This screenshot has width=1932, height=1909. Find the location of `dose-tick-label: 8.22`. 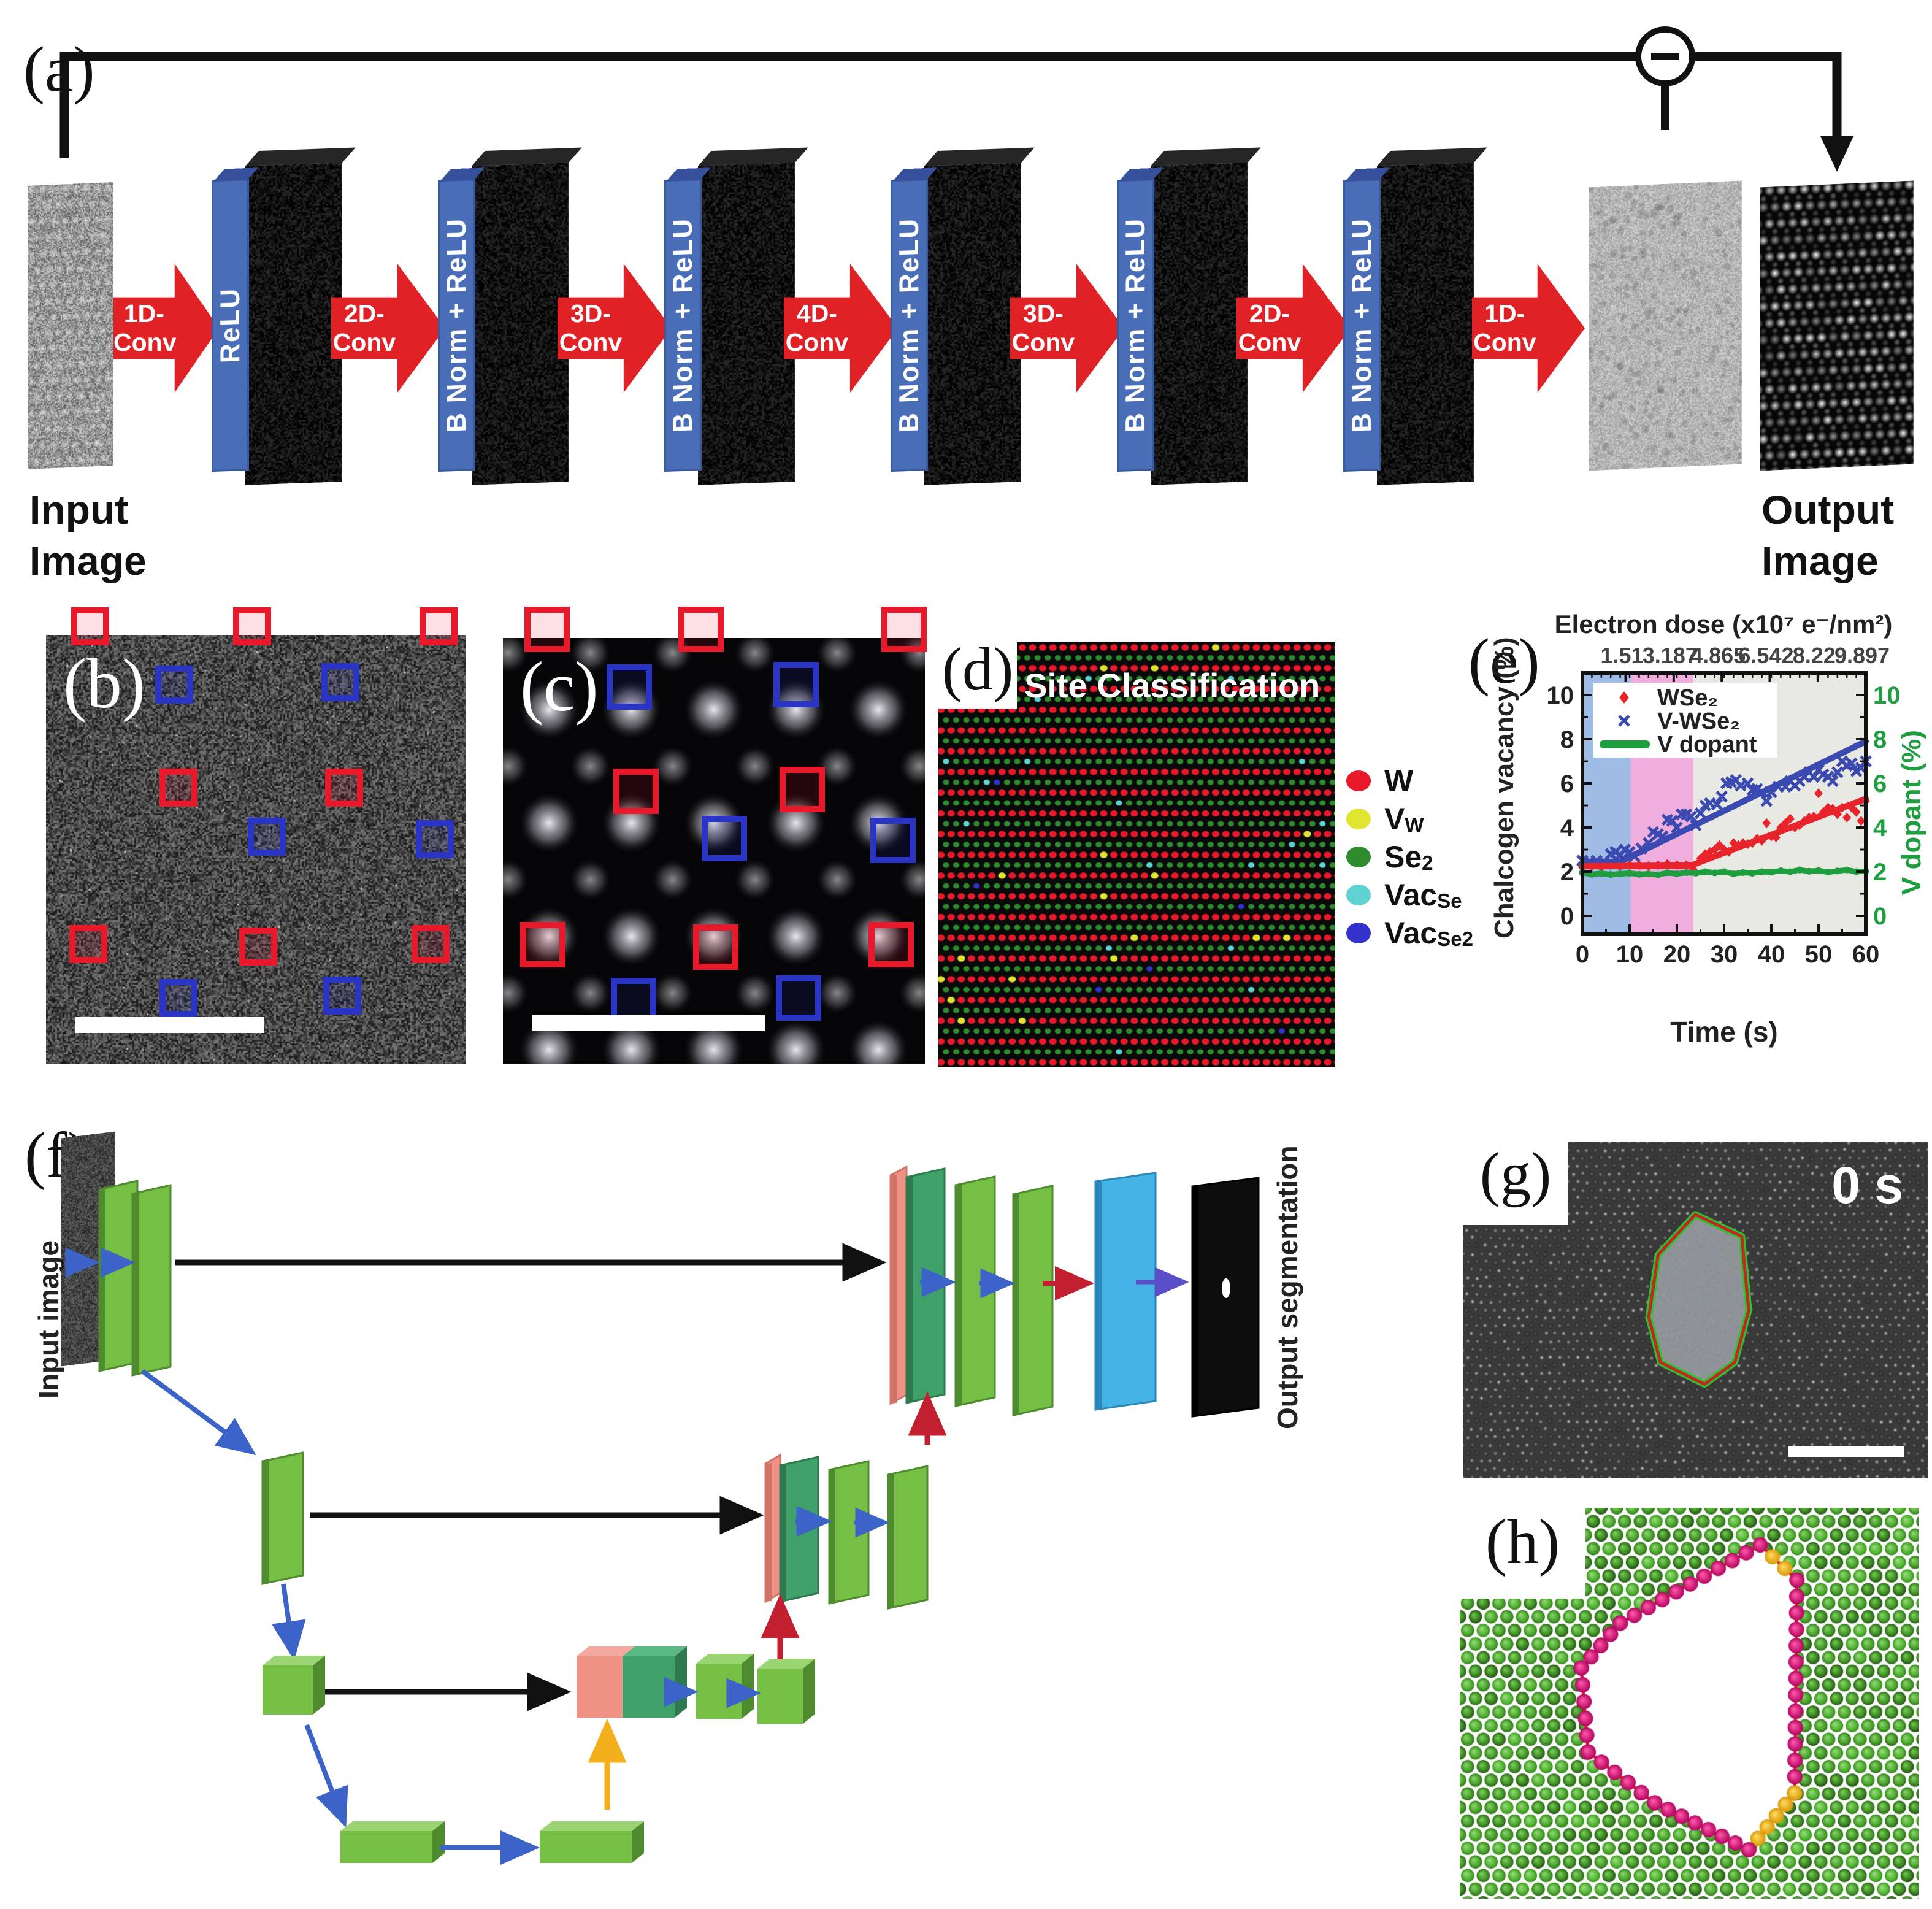

dose-tick-label: 8.22 is located at coordinates (1814, 656).